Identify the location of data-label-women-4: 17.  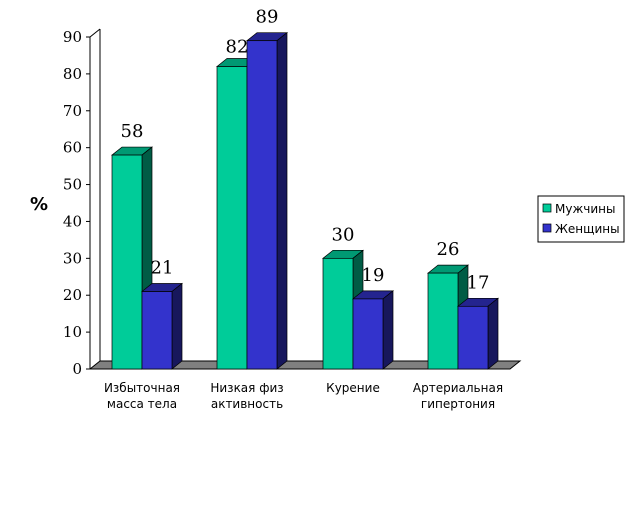
(478, 282).